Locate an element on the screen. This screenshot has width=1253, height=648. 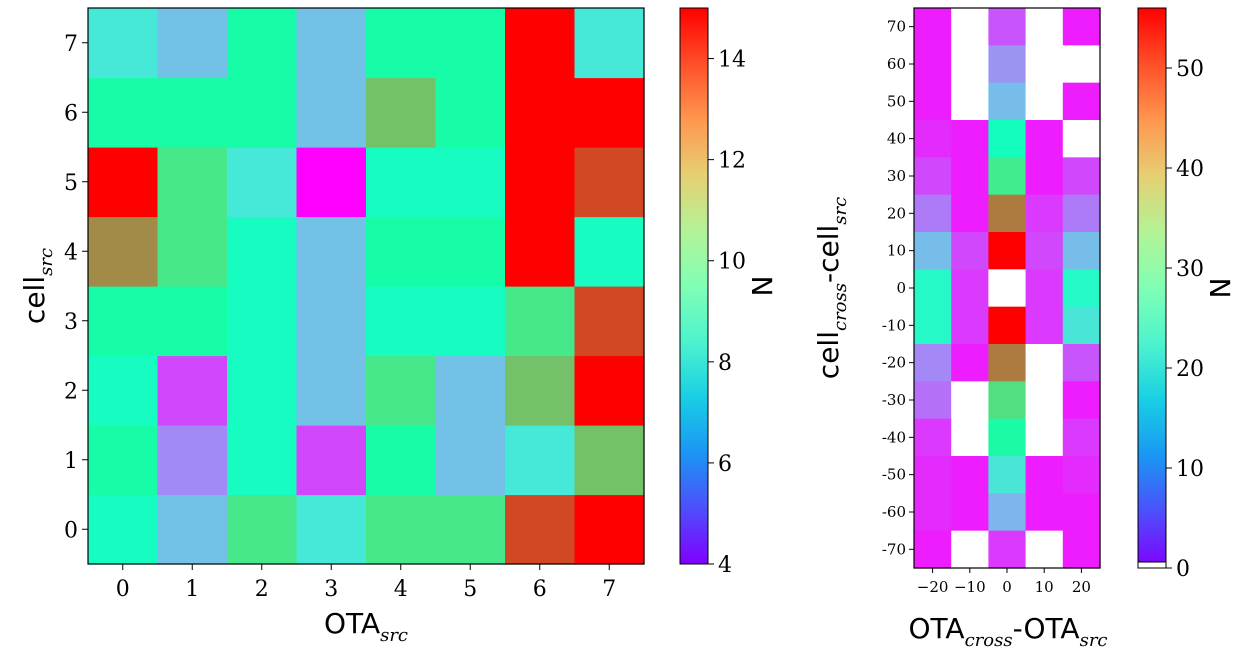
y-tick-label: 2 is located at coordinates (71, 391).